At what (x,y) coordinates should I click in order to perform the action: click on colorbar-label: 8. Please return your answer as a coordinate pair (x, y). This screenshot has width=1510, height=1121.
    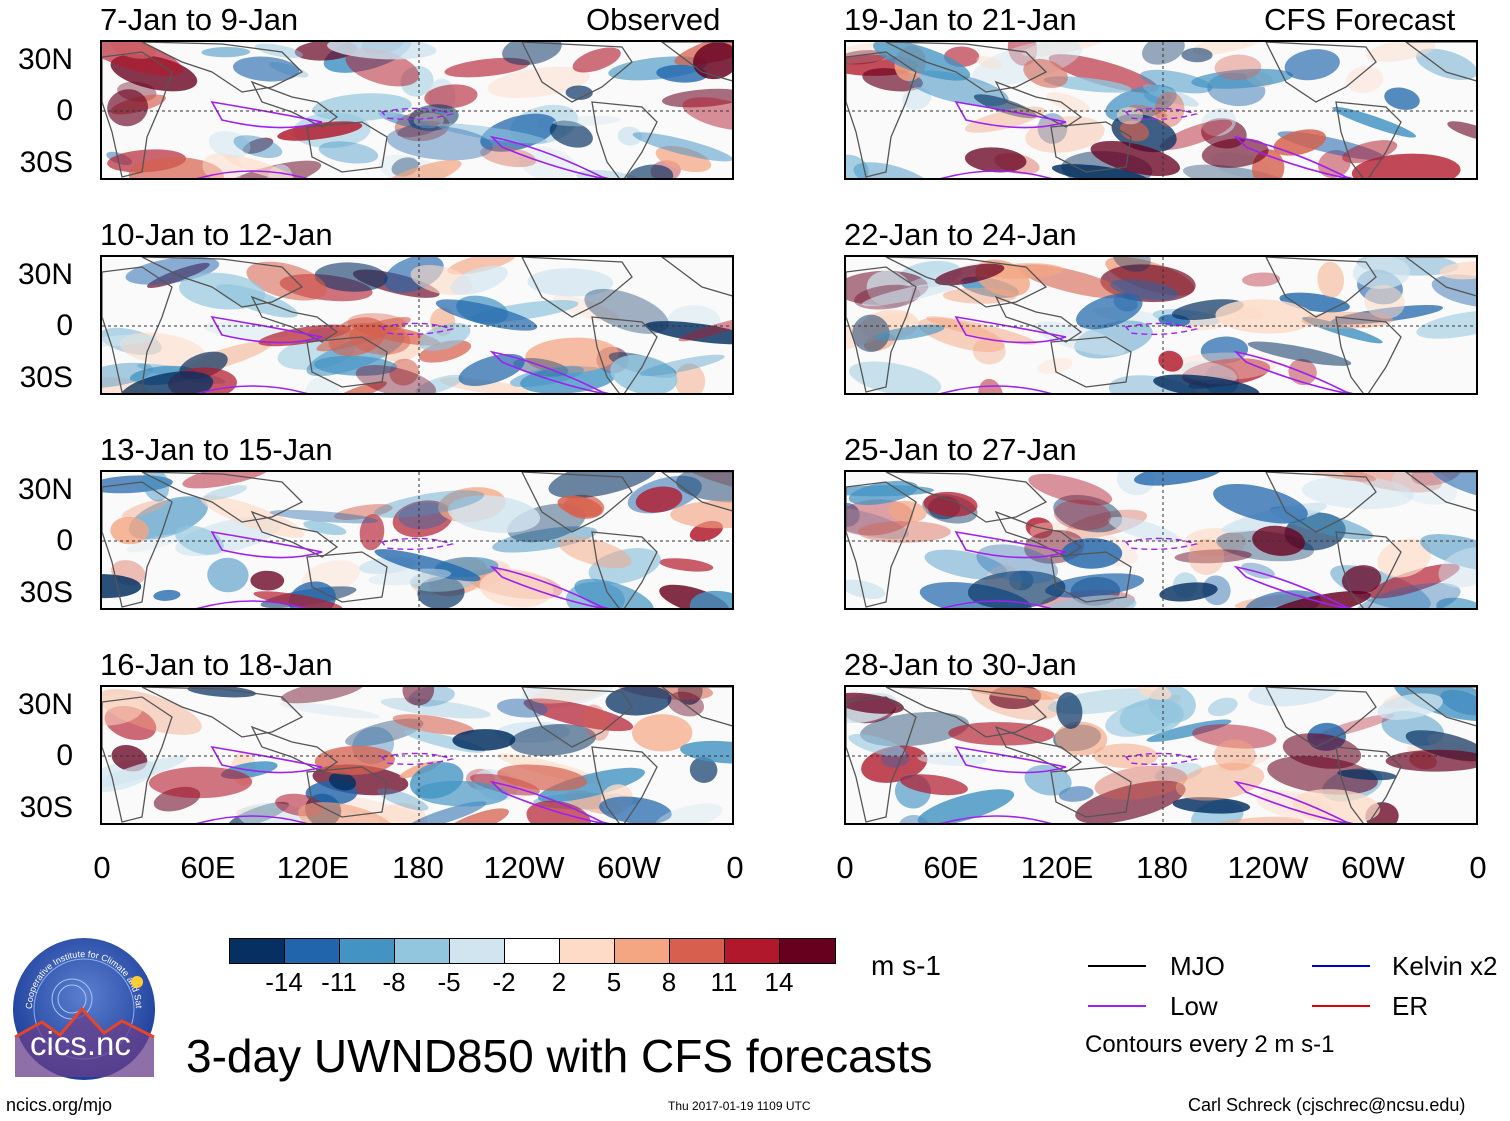
    Looking at the image, I should click on (669, 982).